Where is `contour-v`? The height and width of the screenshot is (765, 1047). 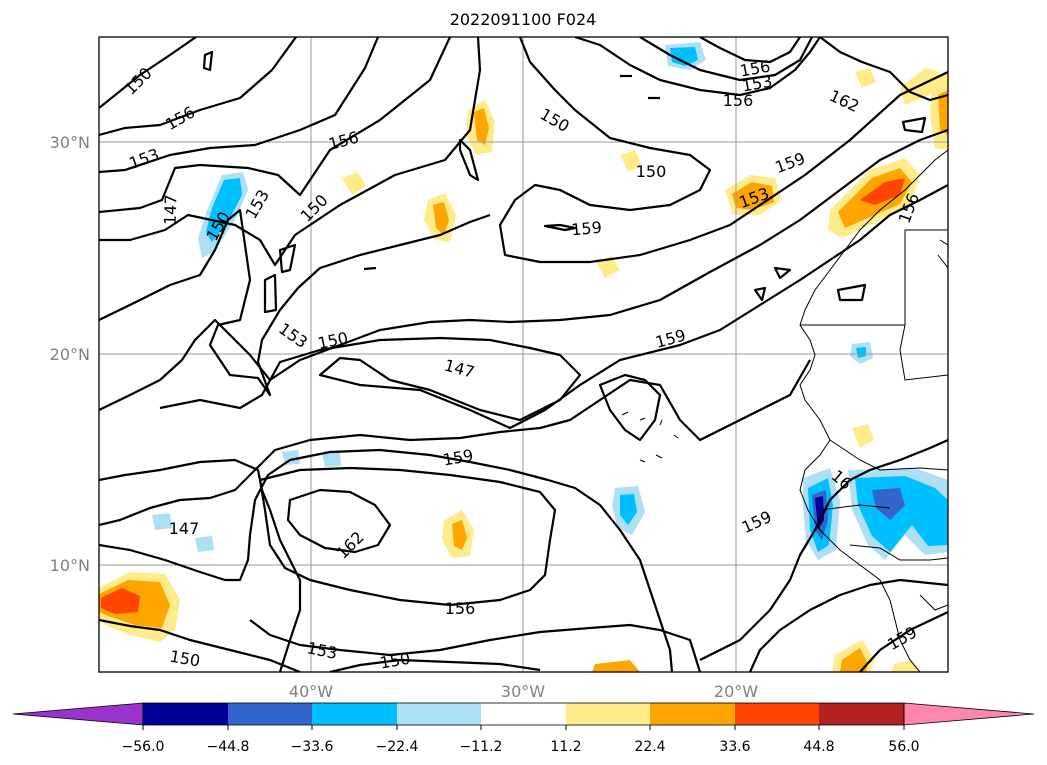
contour-v is located at coordinates (726, 59).